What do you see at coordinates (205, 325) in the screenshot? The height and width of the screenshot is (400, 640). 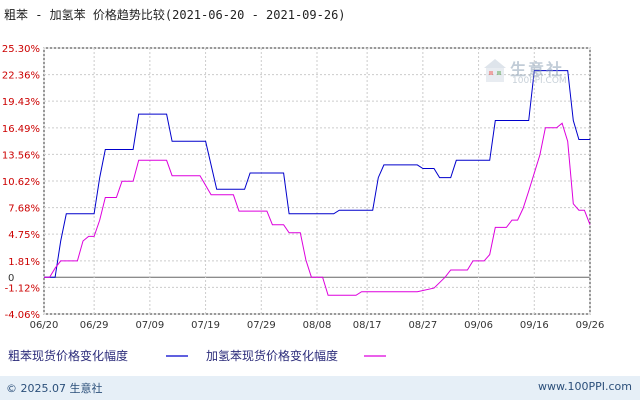 I see `x-tick-label: 07/19` at bounding box center [205, 325].